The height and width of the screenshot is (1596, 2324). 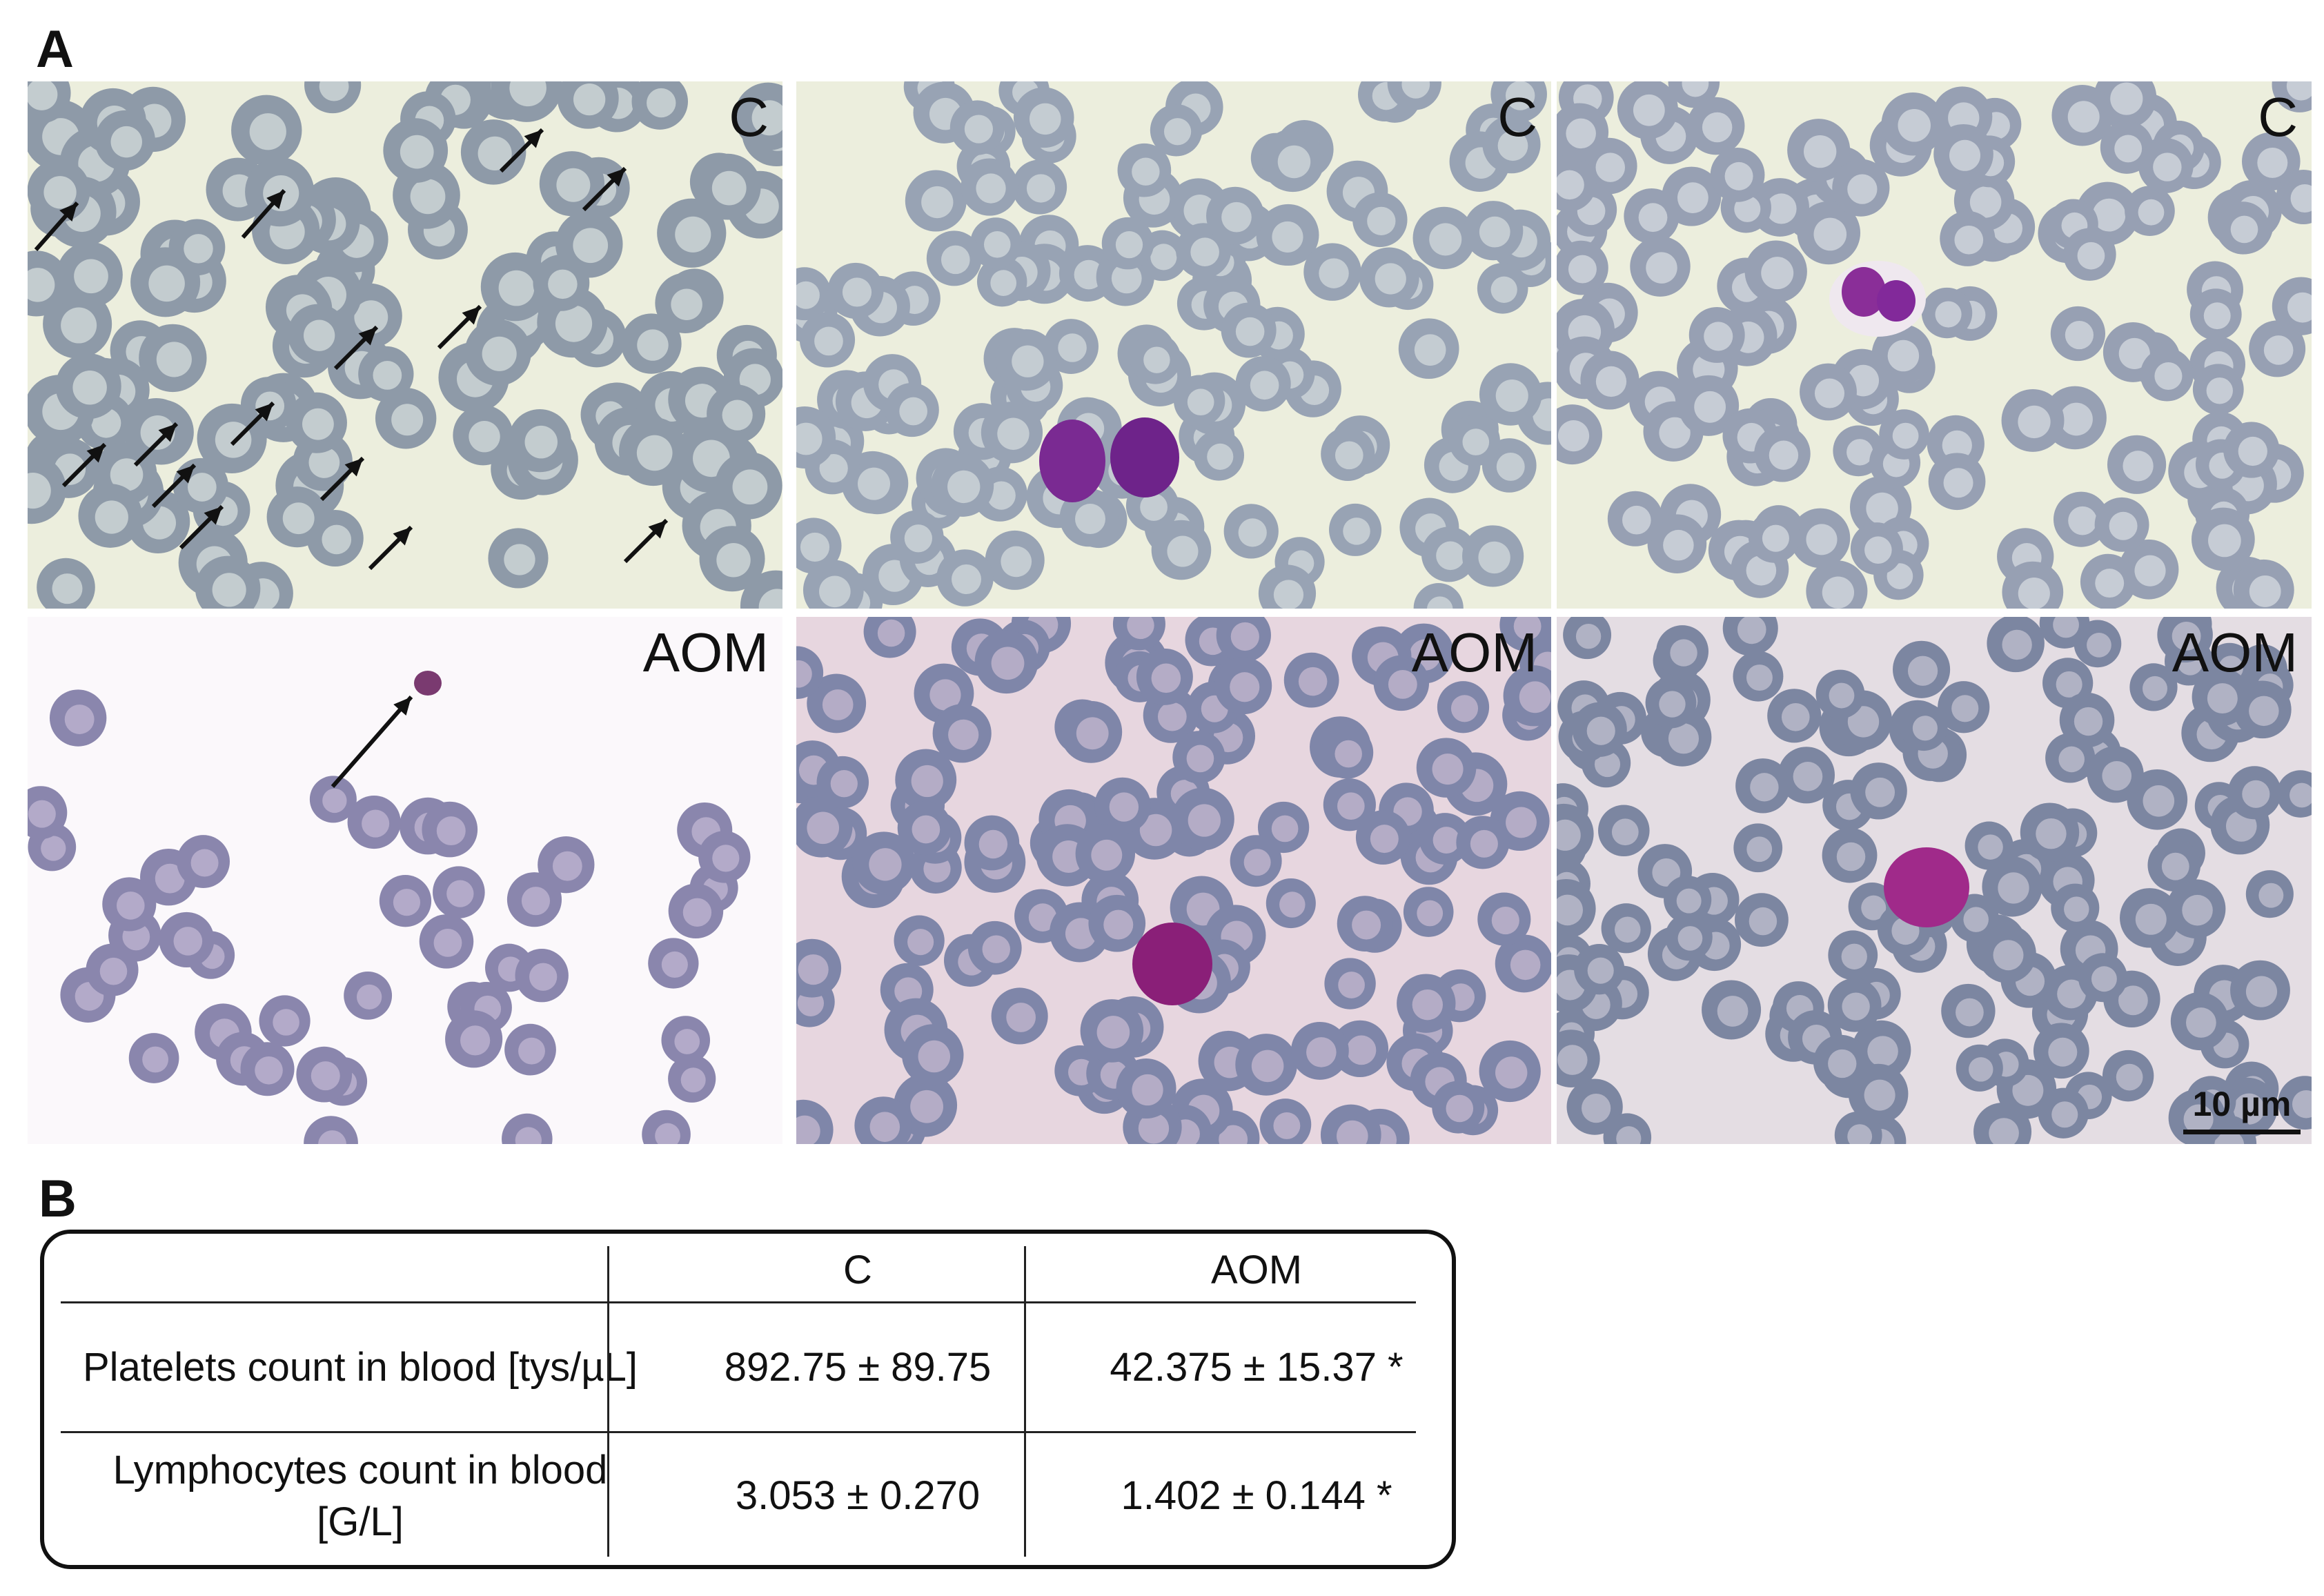 What do you see at coordinates (858, 1367) in the screenshot?
I see `row-platelets-c: 892.75 ± 89.75` at bounding box center [858, 1367].